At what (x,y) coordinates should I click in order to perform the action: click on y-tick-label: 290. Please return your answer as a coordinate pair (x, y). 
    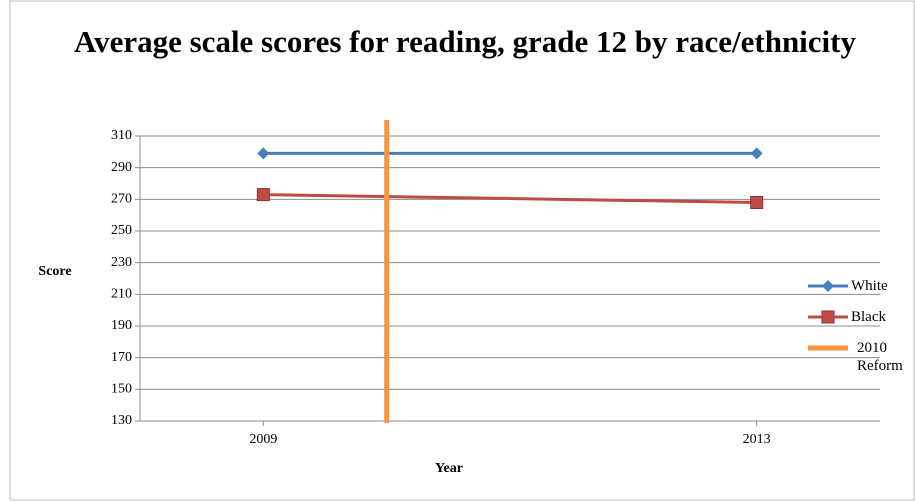
    Looking at the image, I should click on (121, 167).